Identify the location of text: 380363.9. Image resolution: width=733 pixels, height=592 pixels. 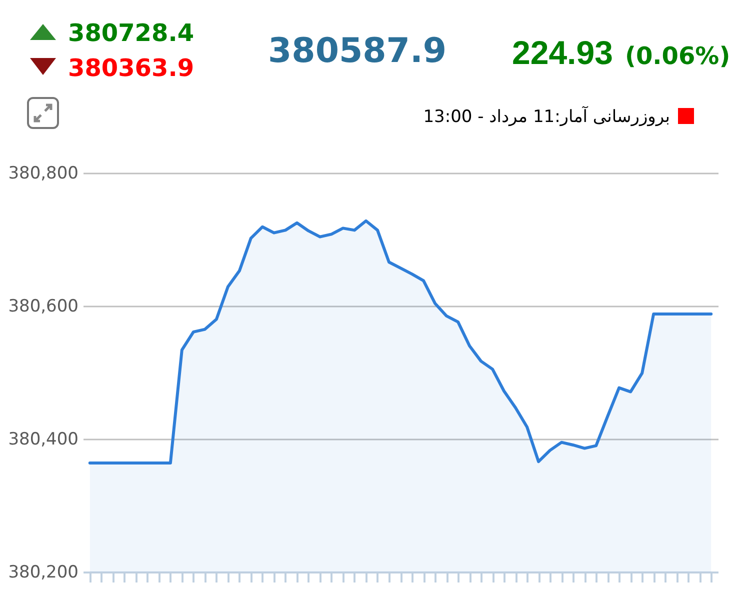
(131, 68).